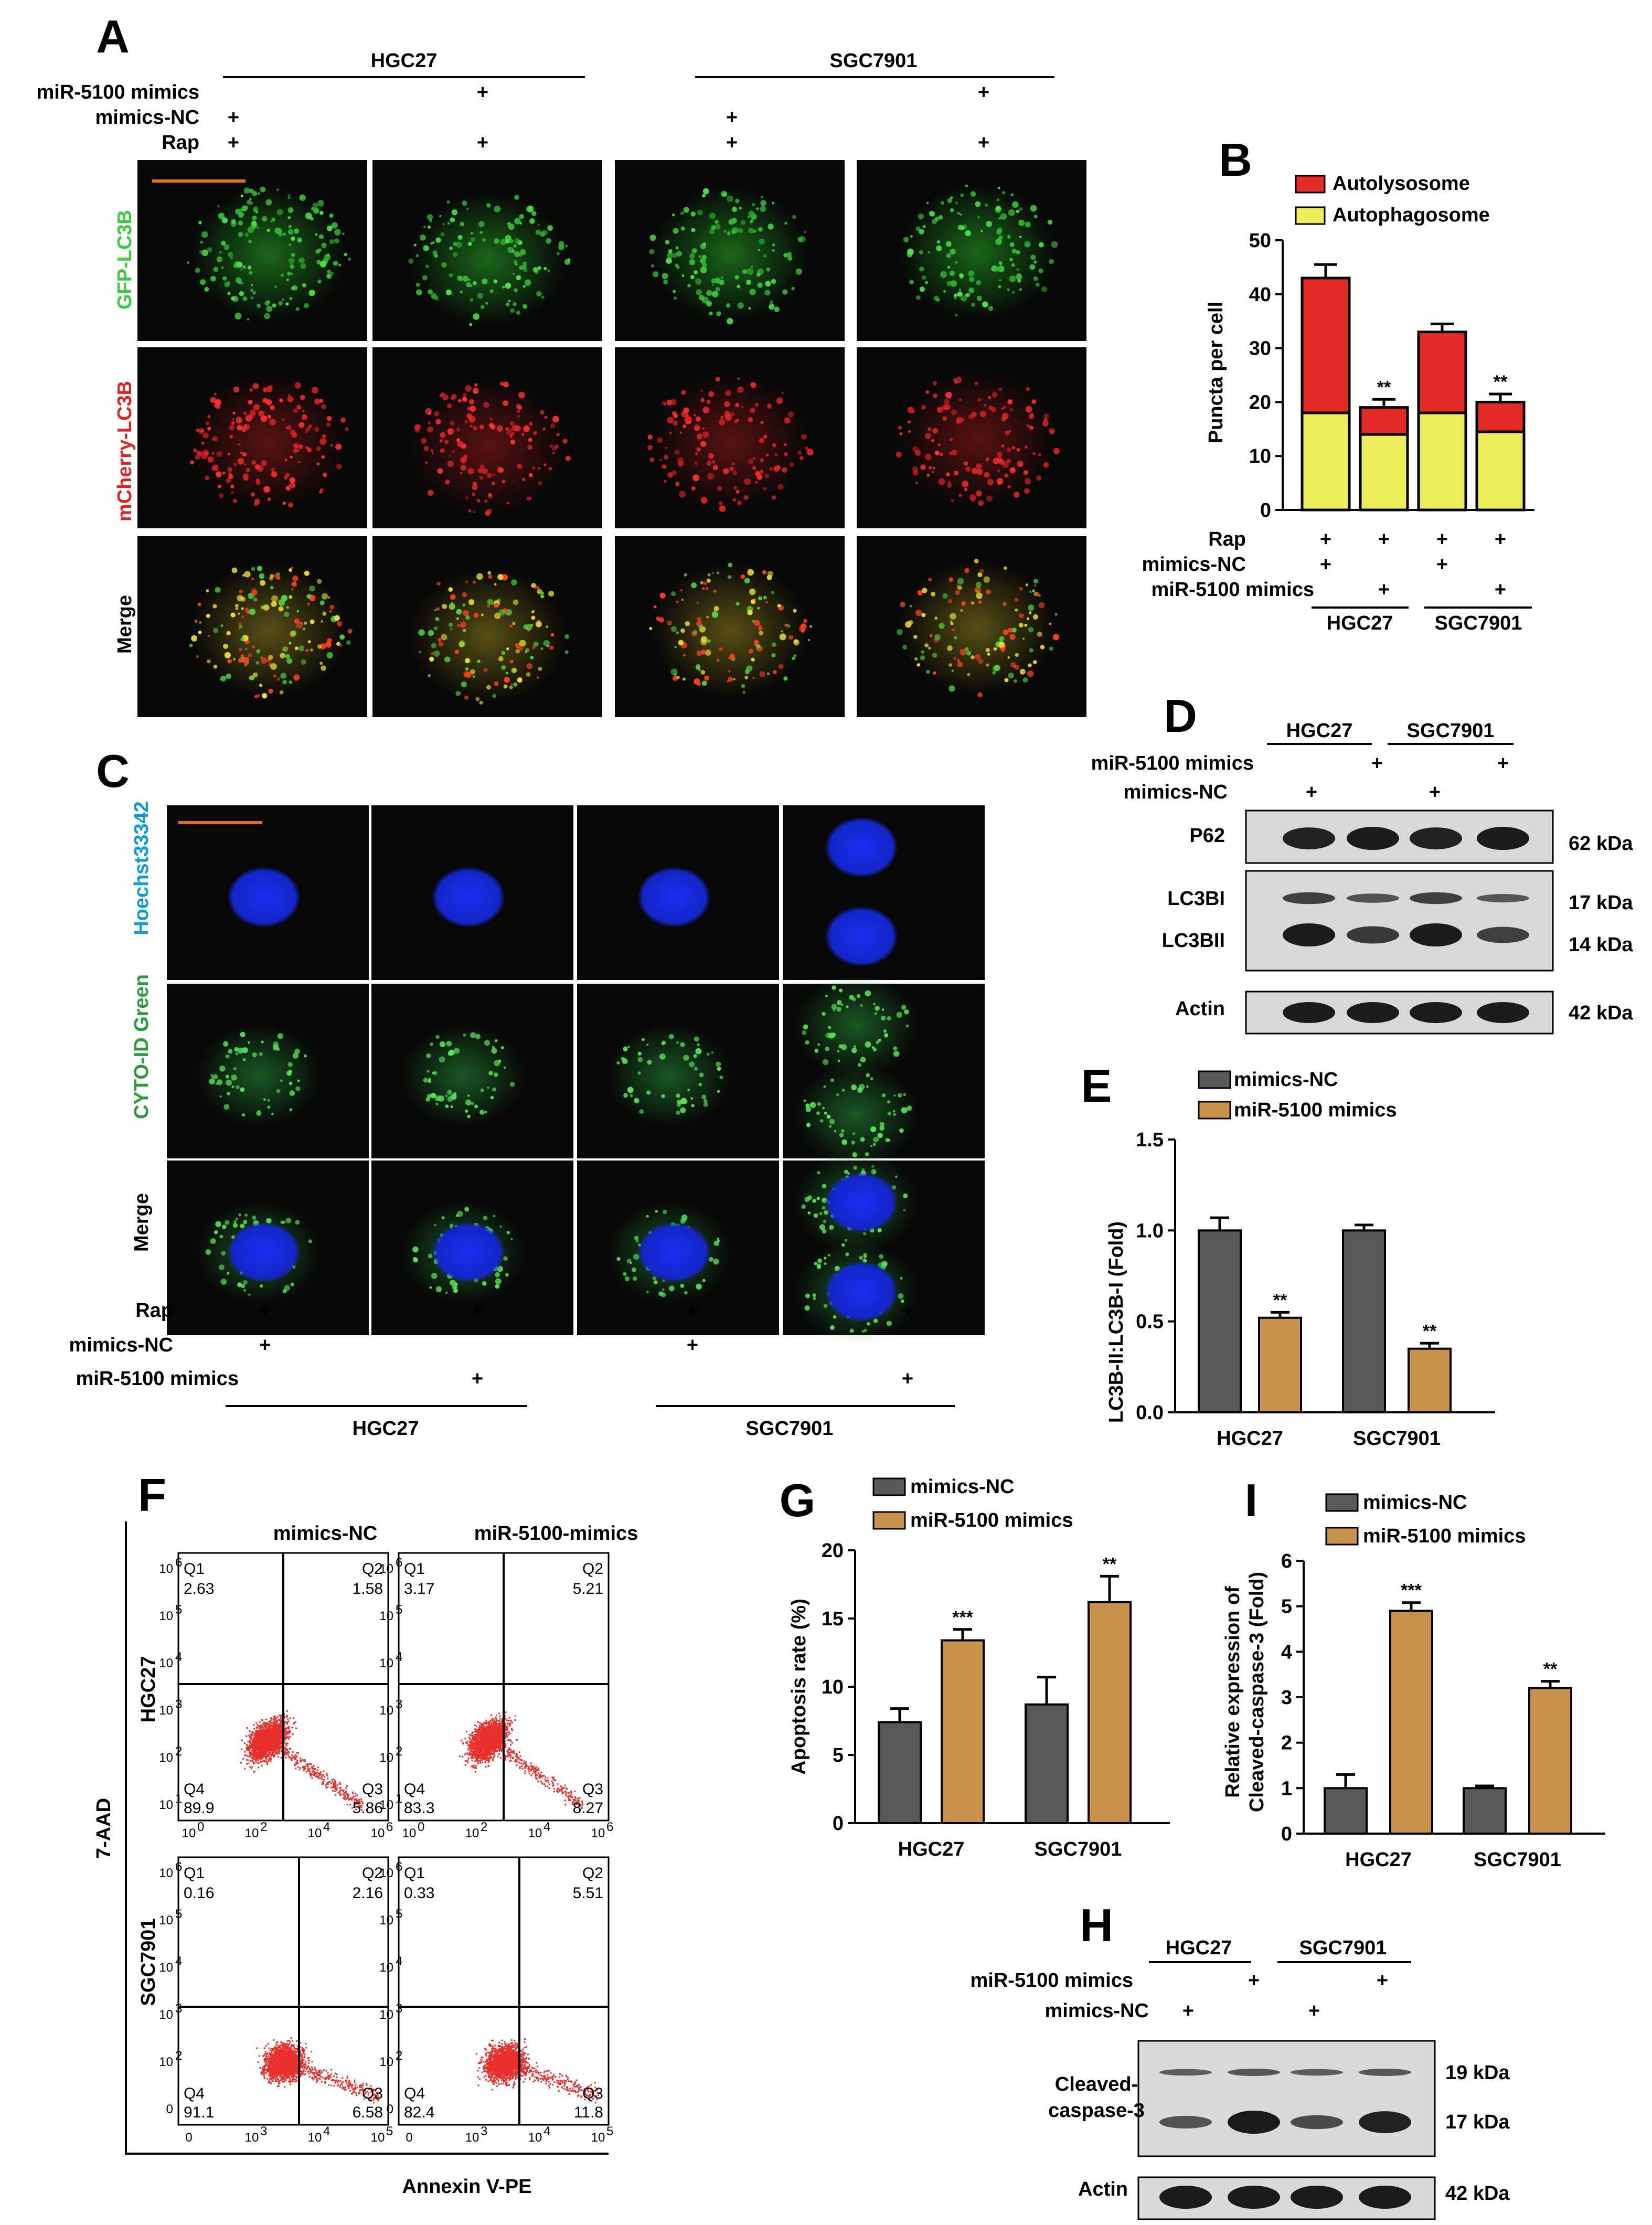 The width and height of the screenshot is (1652, 2225). I want to click on panel-c-label: C, so click(113, 771).